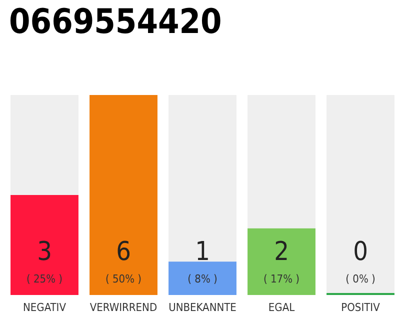  I want to click on data-label: 1, so click(202, 252).